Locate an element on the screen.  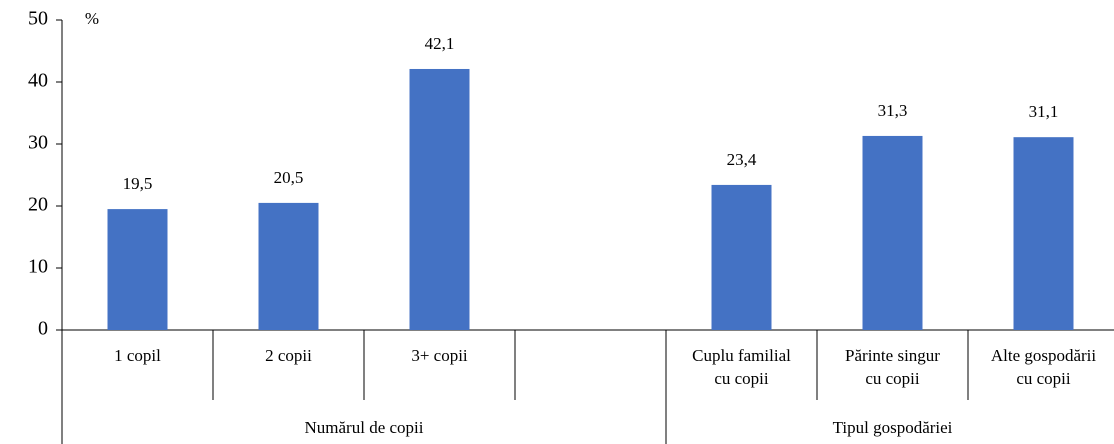
y-unit: % is located at coordinates (92, 18).